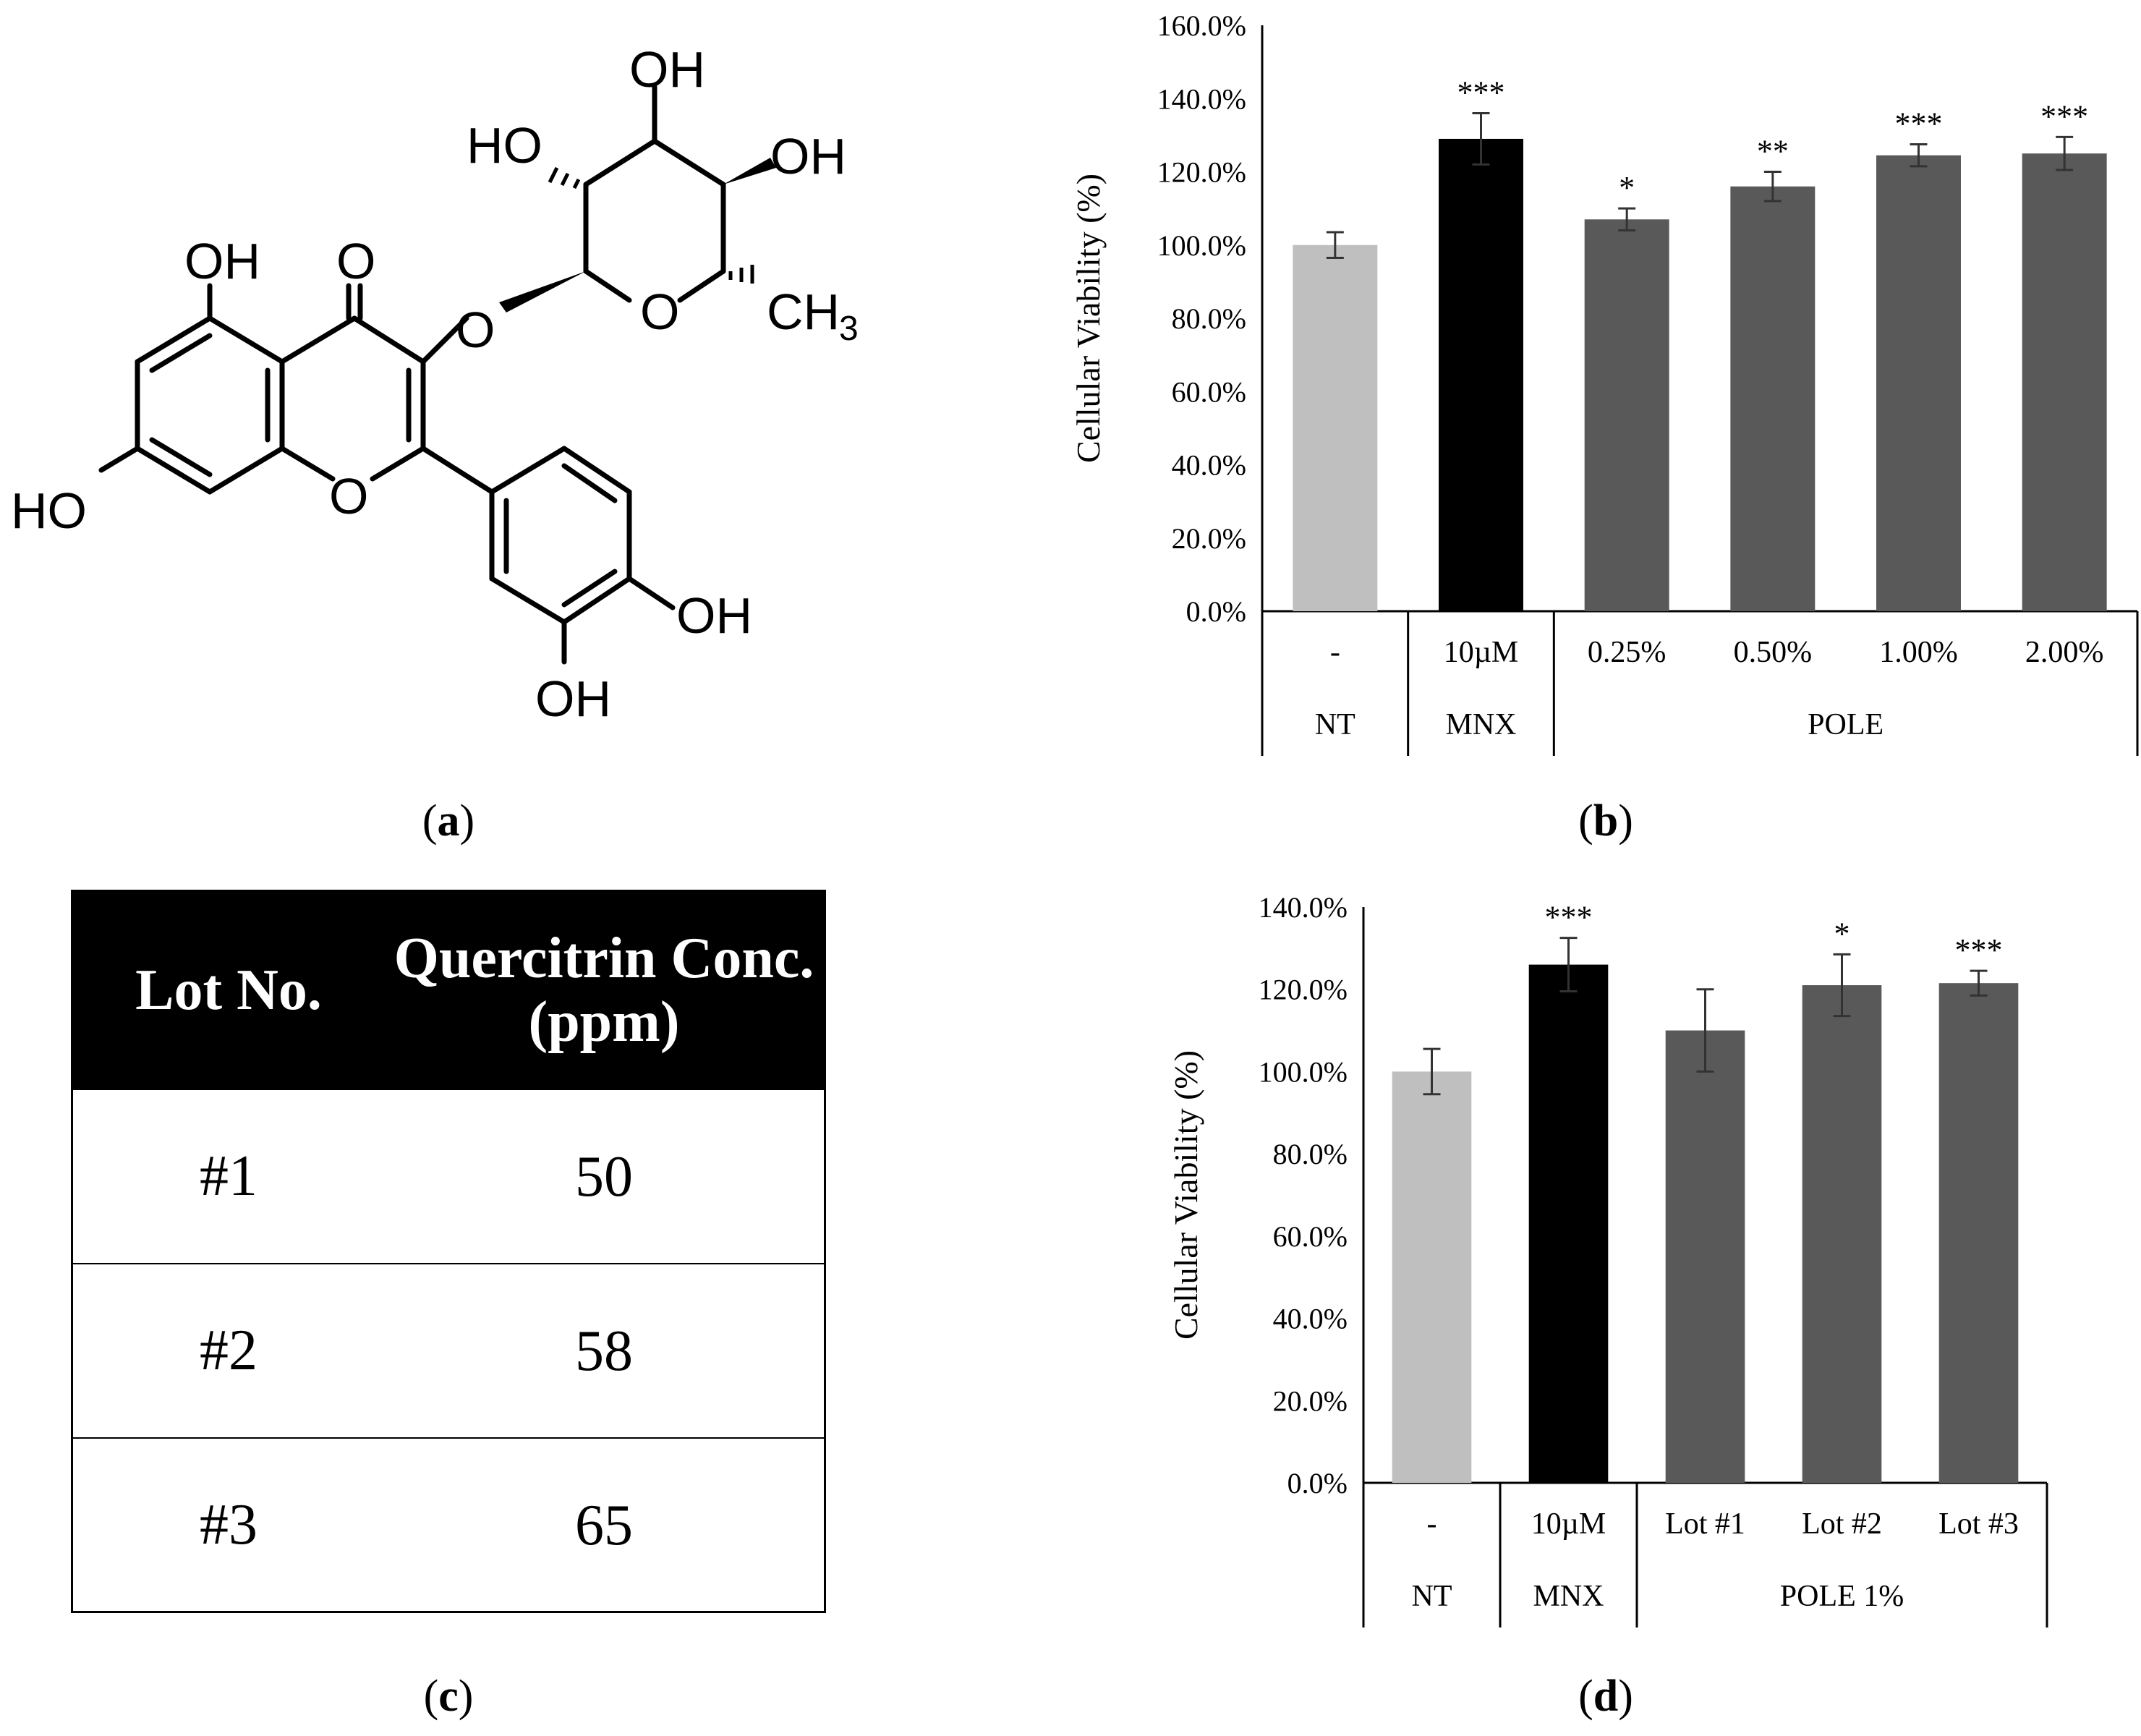 The width and height of the screenshot is (2141, 1736). I want to click on table-row: #3 65, so click(448, 1524).